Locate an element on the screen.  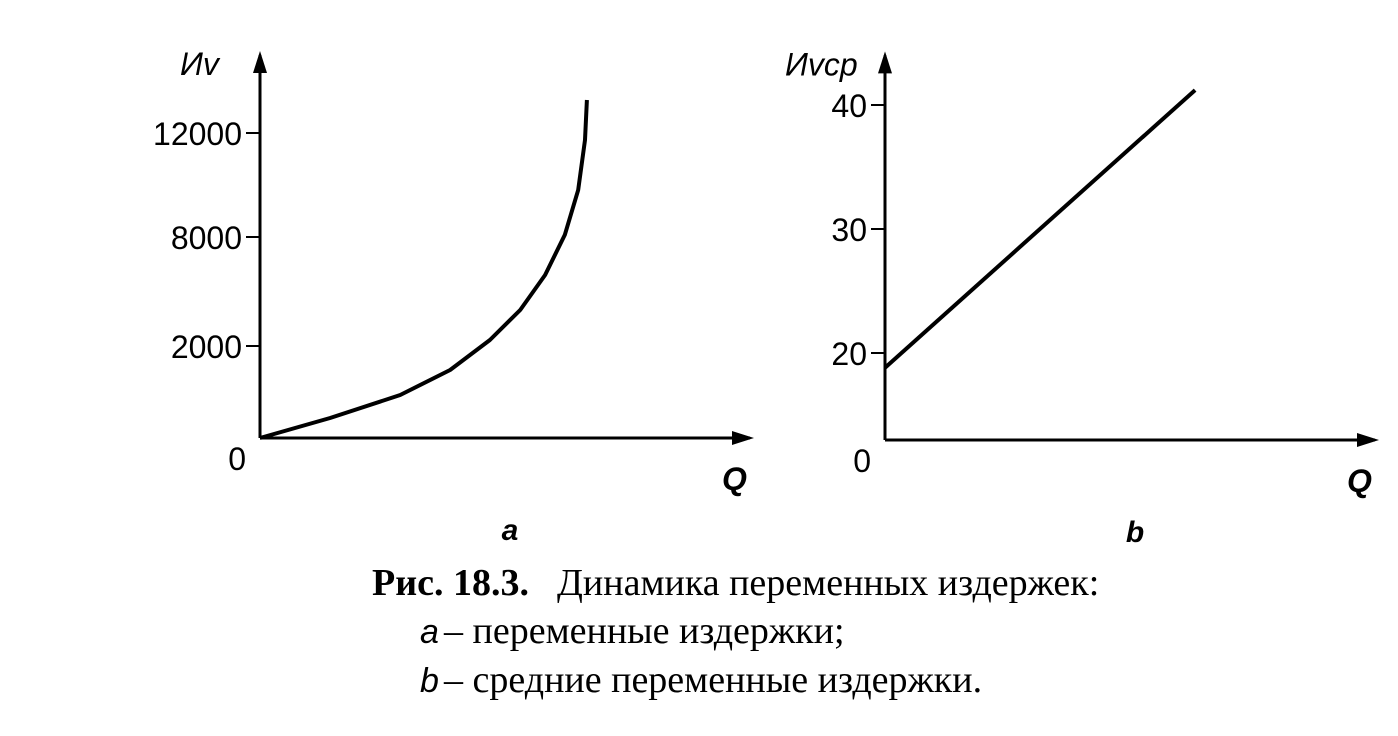
y-tick-label: 20 is located at coordinates (849, 354).